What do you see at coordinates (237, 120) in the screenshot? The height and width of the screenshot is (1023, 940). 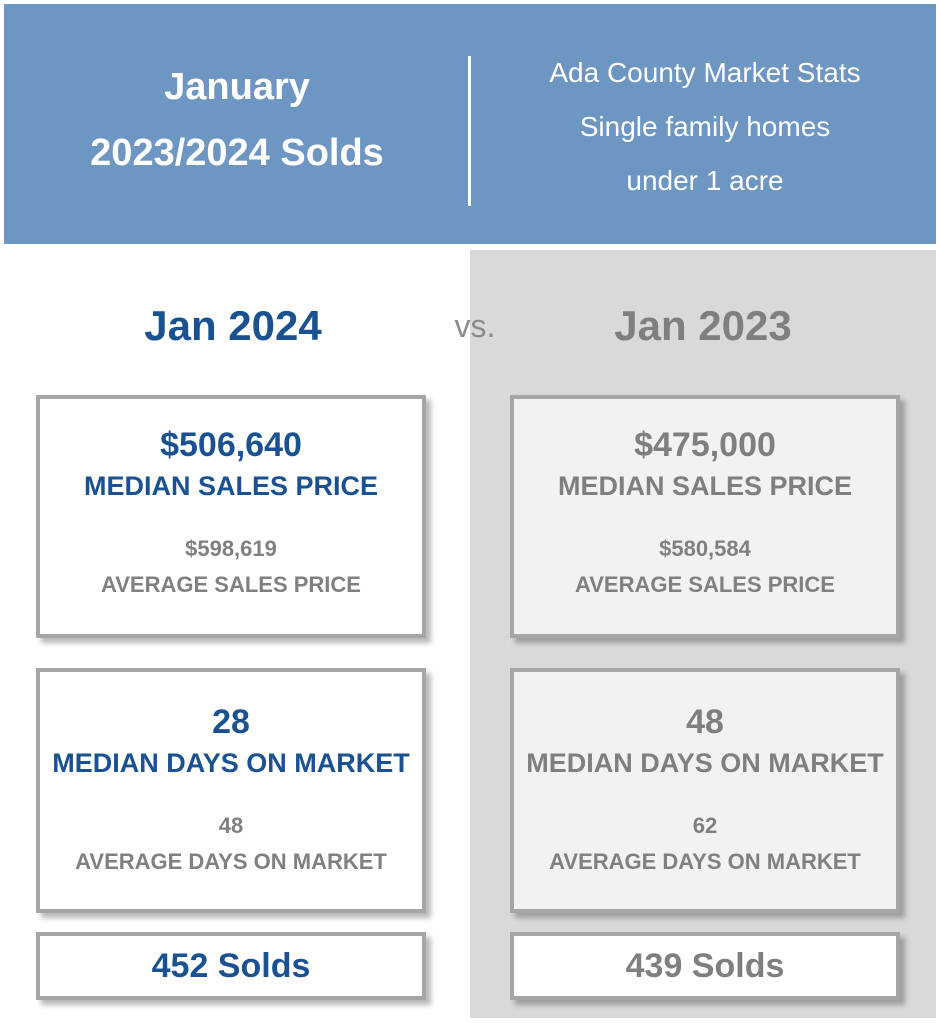 I see `header-title: January 2023/2024 Solds` at bounding box center [237, 120].